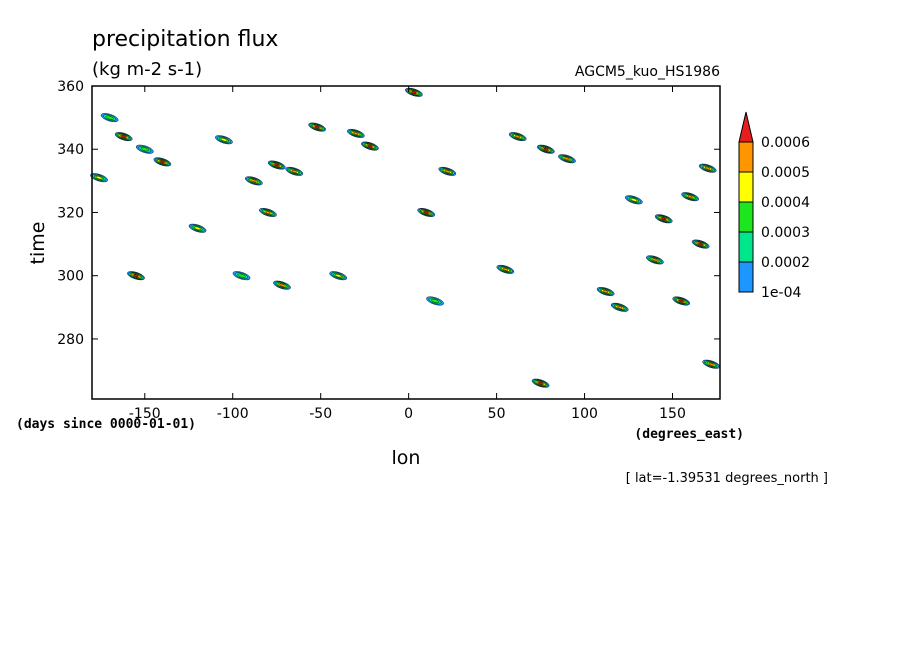 This screenshot has width=904, height=654. I want to click on y-tick-label-0: 280, so click(70, 340).